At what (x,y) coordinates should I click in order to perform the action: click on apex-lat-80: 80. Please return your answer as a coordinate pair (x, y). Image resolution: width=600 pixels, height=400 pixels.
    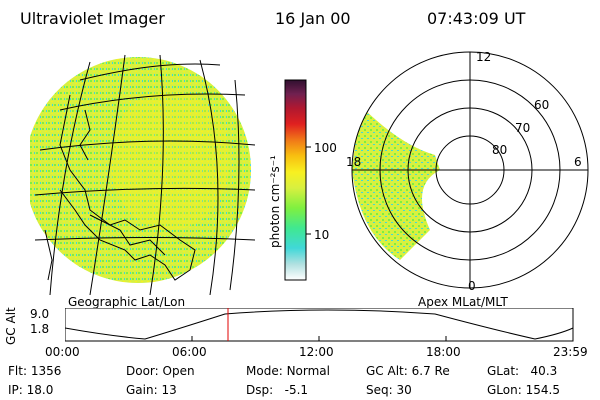
    Looking at the image, I should click on (499, 150).